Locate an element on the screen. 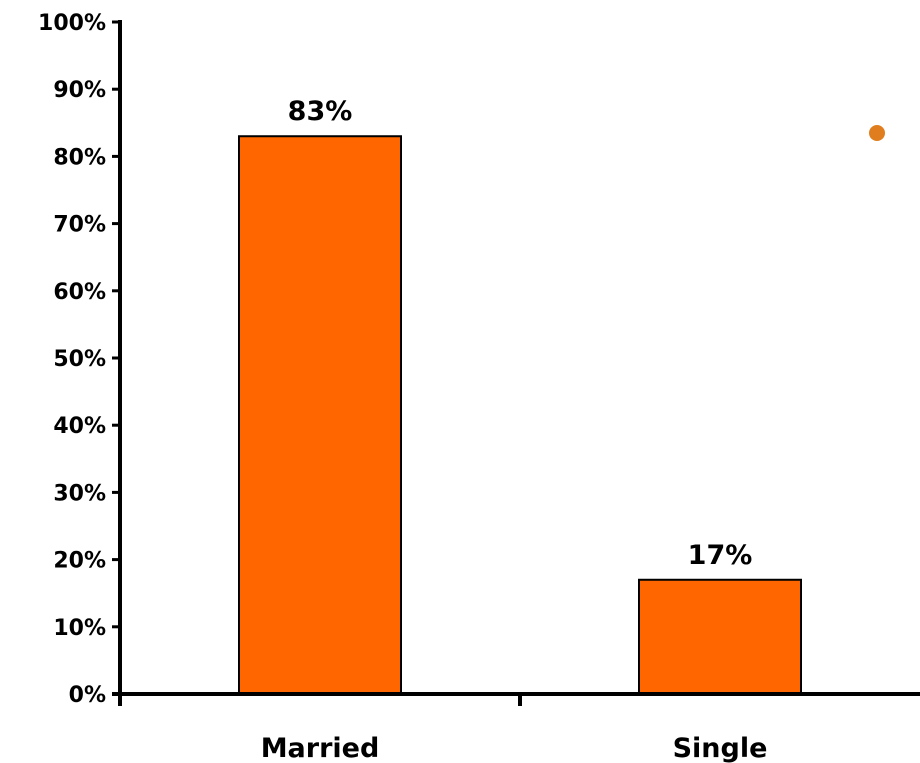 This screenshot has width=920, height=763. legend is located at coordinates (877, 133).